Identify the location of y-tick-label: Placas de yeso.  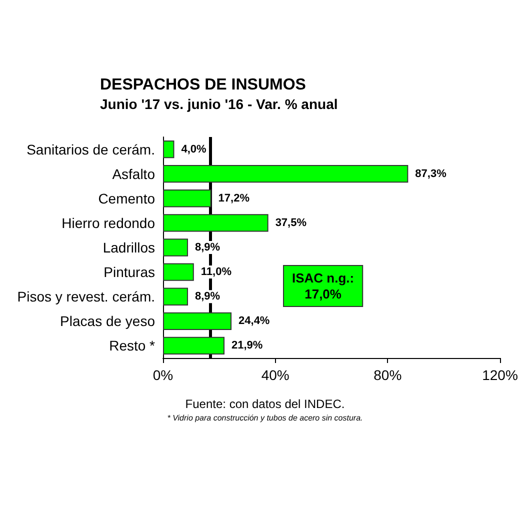
(108, 321).